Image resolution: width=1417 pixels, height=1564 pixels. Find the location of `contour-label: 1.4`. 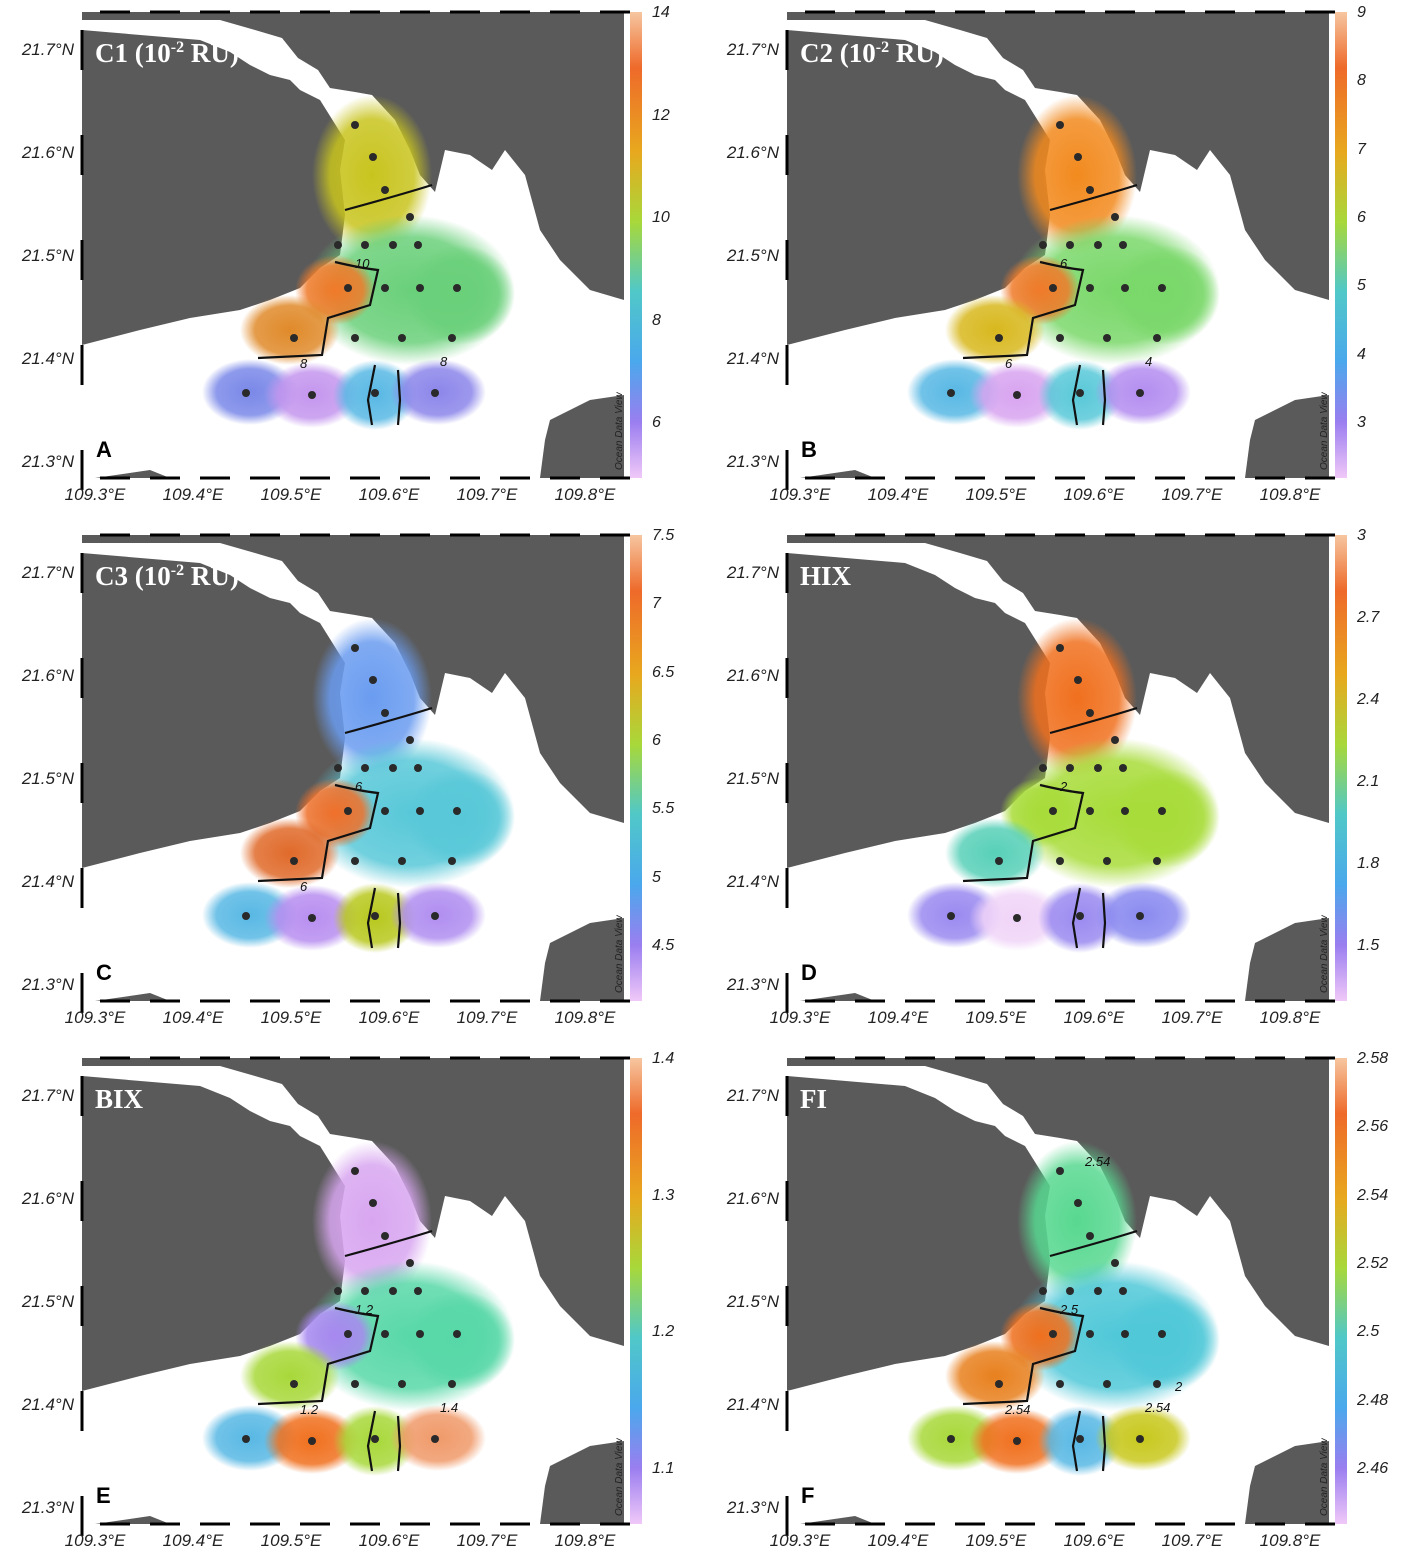

contour-label: 1.4 is located at coordinates (449, 1407).